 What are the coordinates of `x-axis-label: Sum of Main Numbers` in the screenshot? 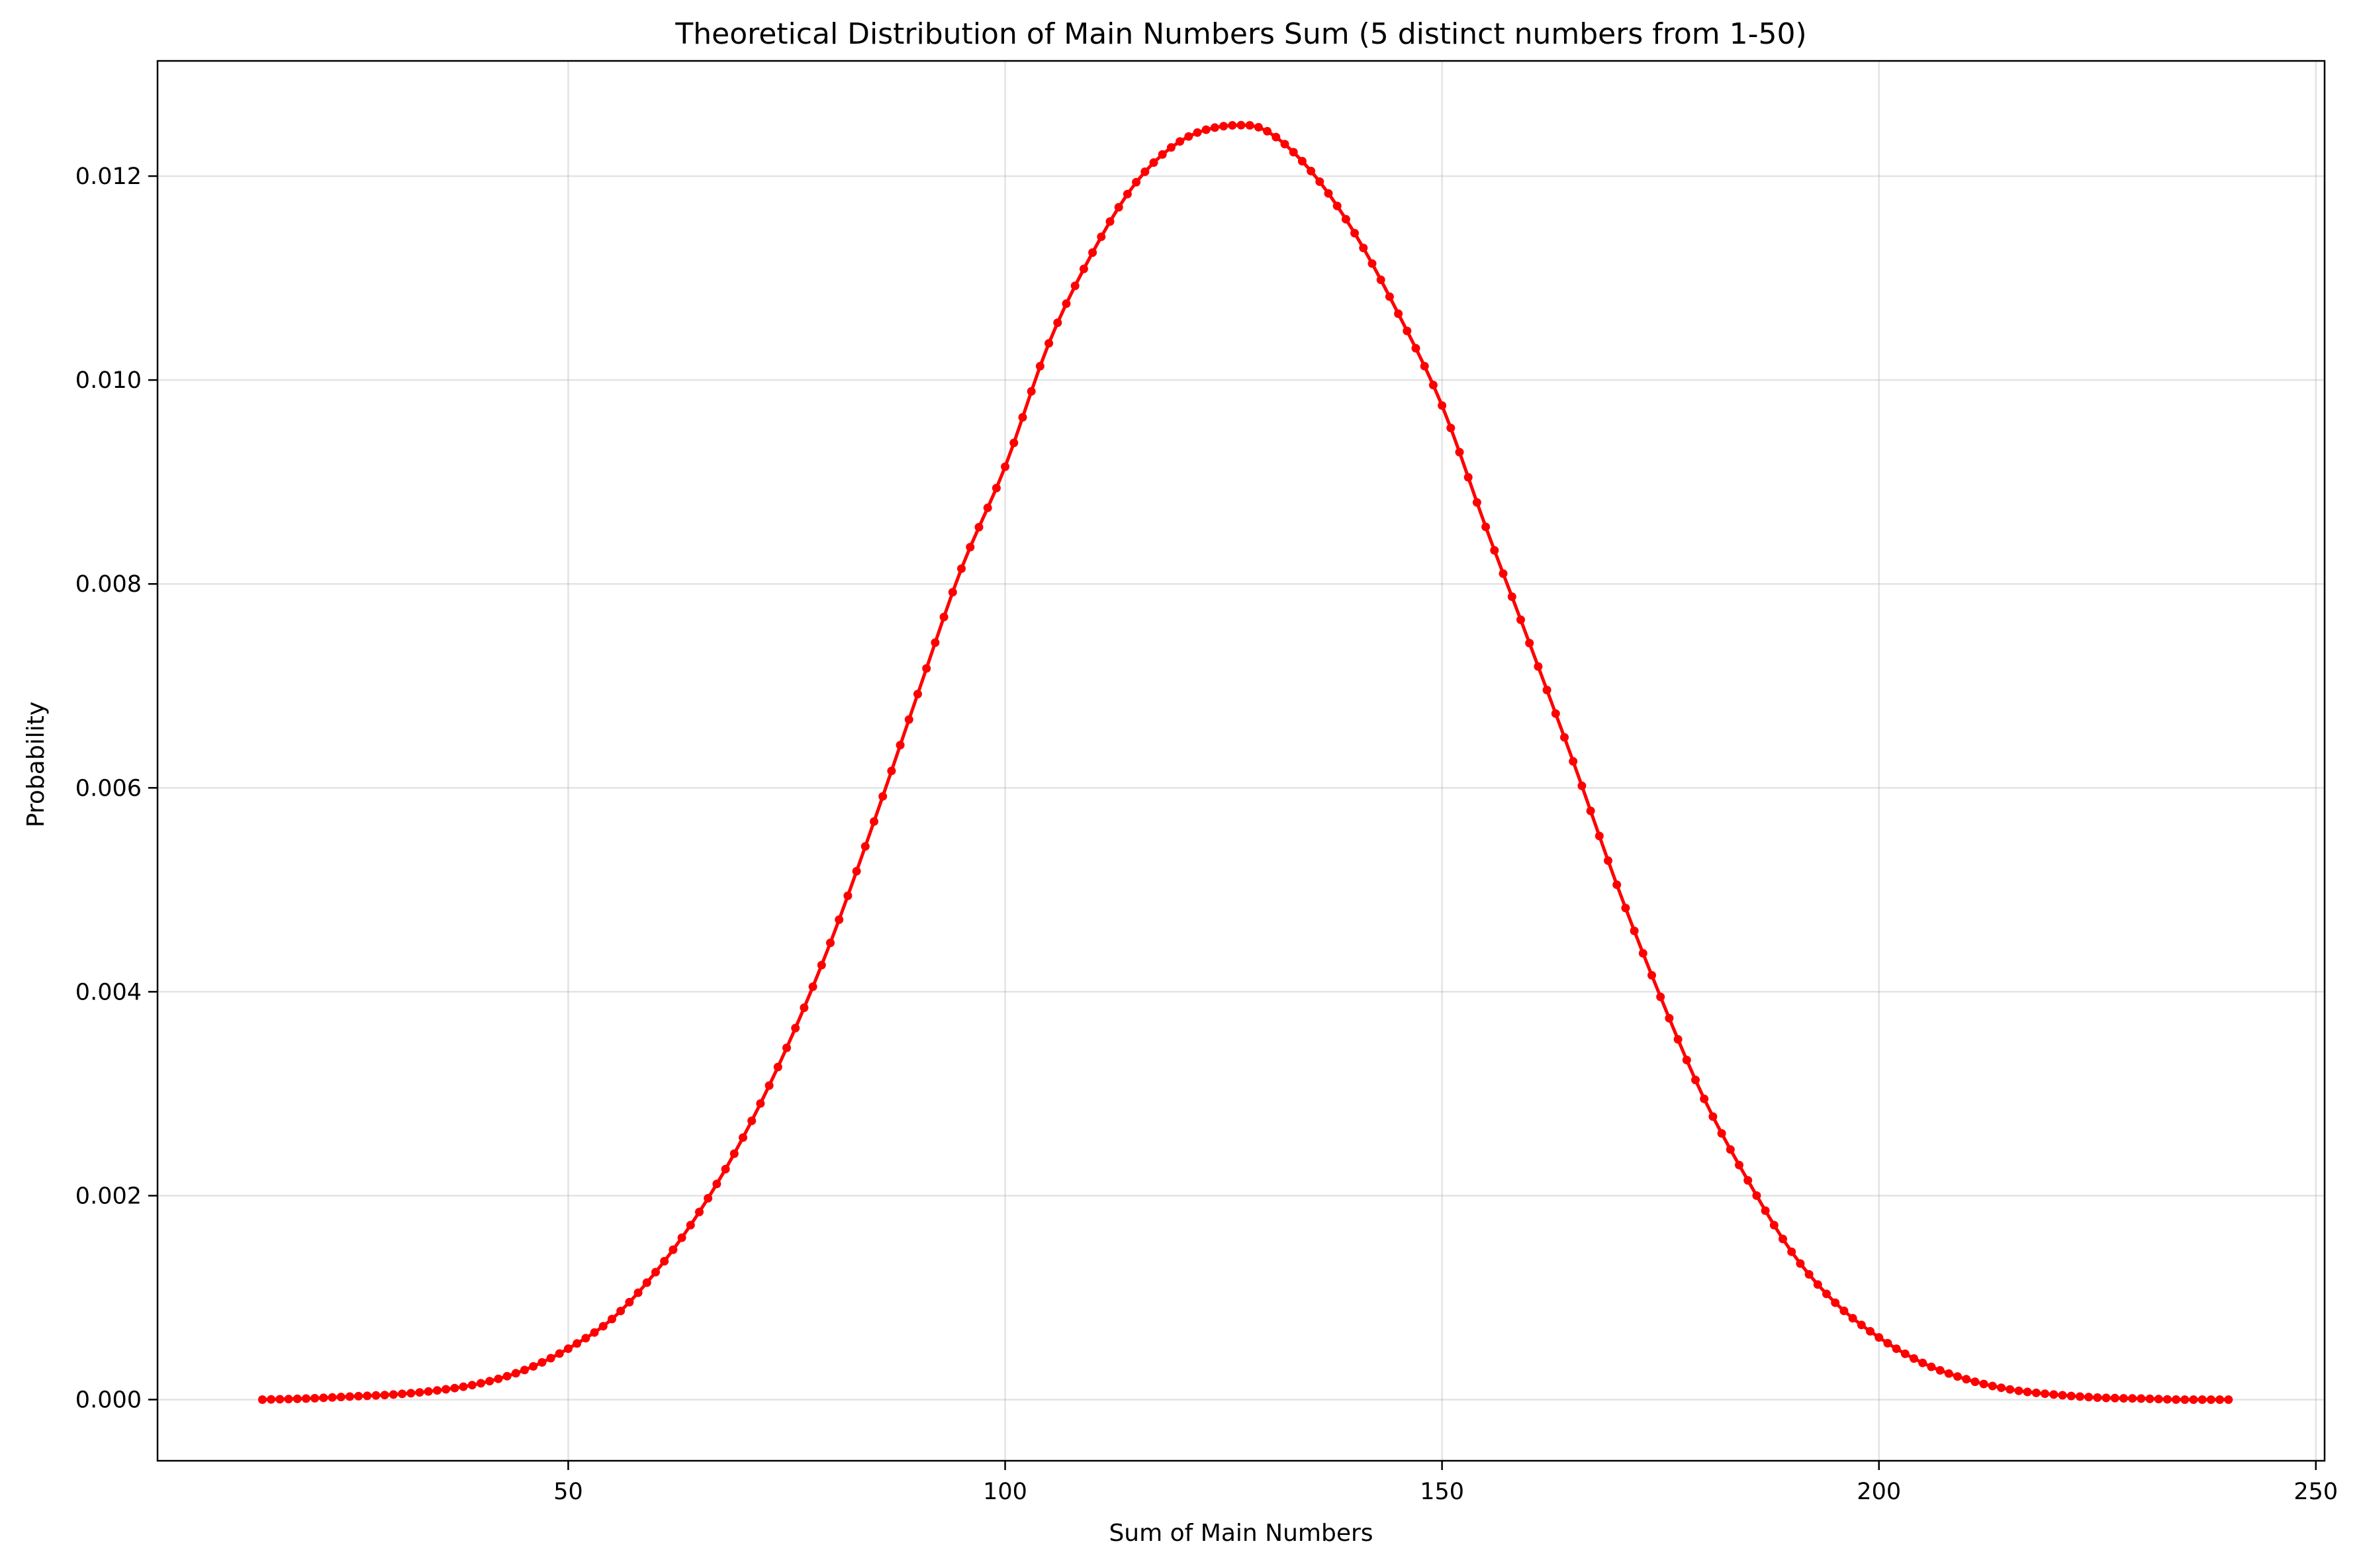 It's located at (1241, 1533).